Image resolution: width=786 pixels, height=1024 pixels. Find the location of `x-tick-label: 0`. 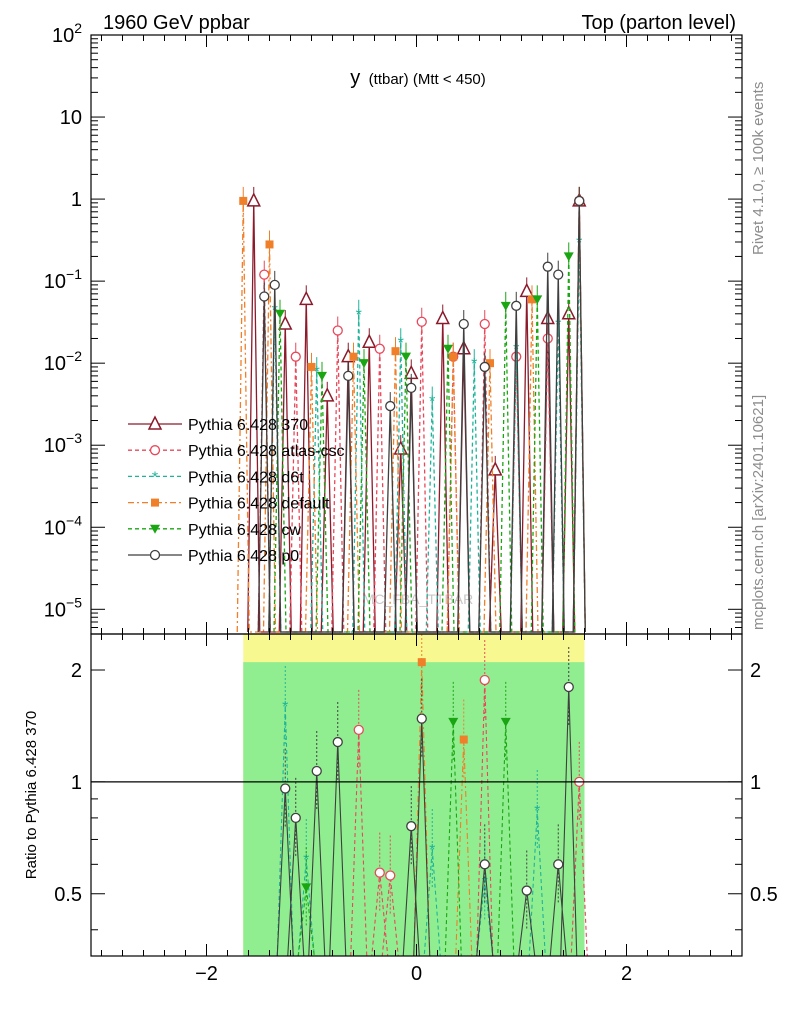

x-tick-label: 0 is located at coordinates (416, 974).